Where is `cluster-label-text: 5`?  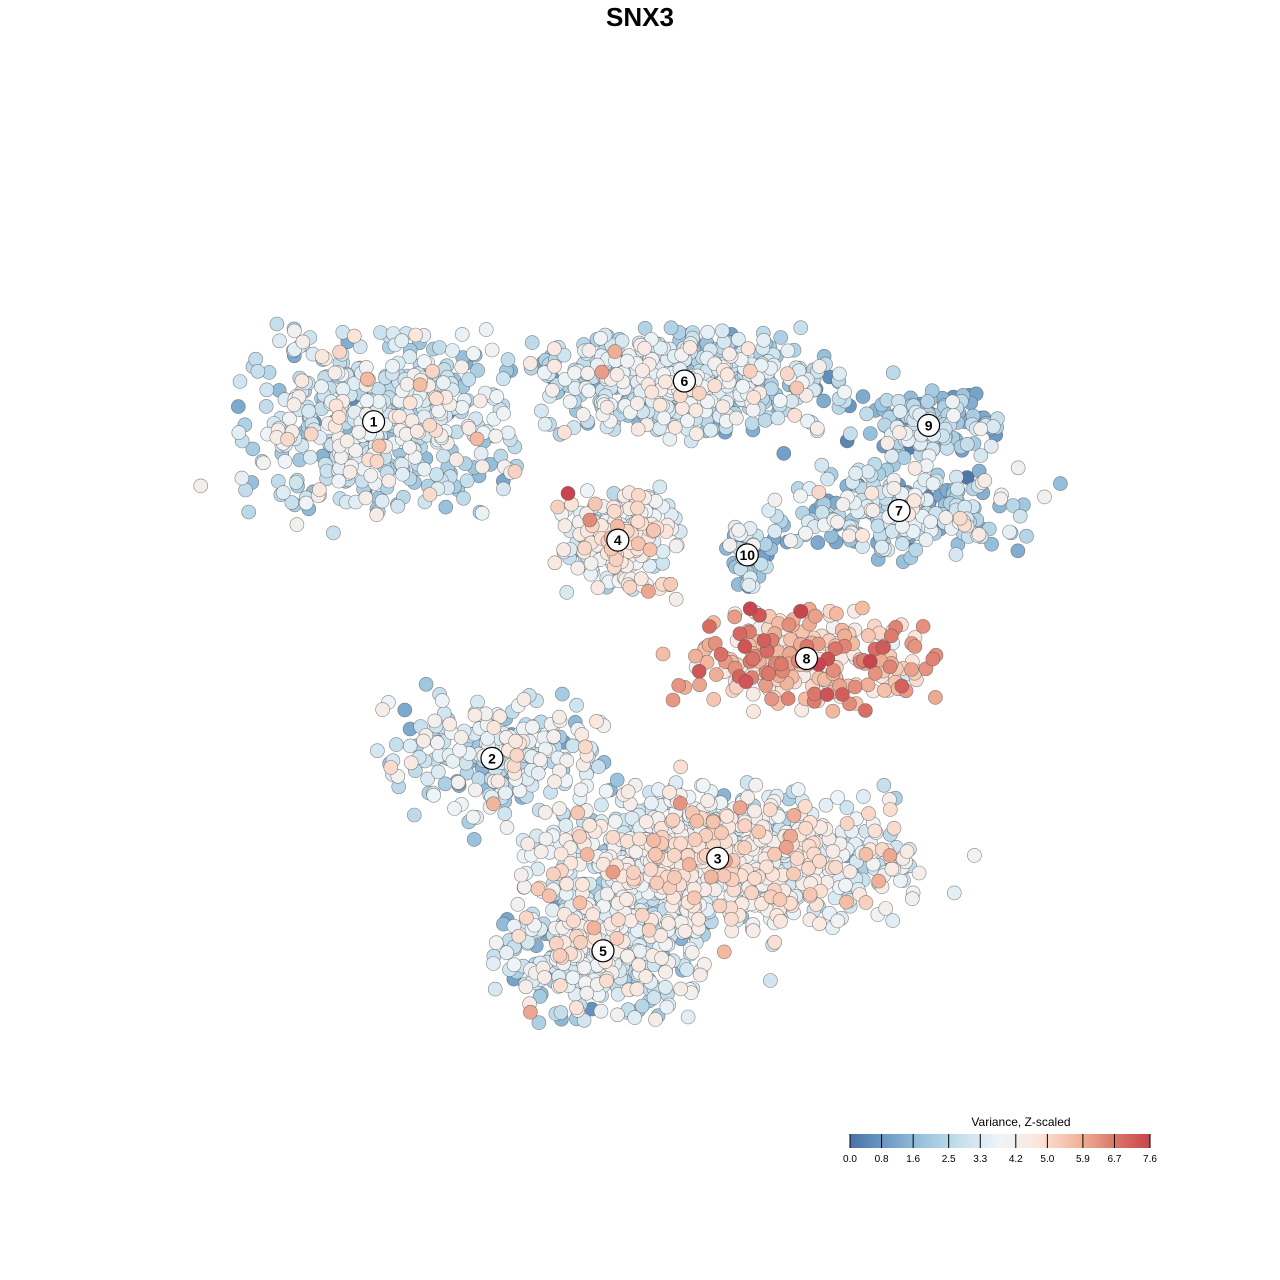
cluster-label-text: 5 is located at coordinates (603, 951).